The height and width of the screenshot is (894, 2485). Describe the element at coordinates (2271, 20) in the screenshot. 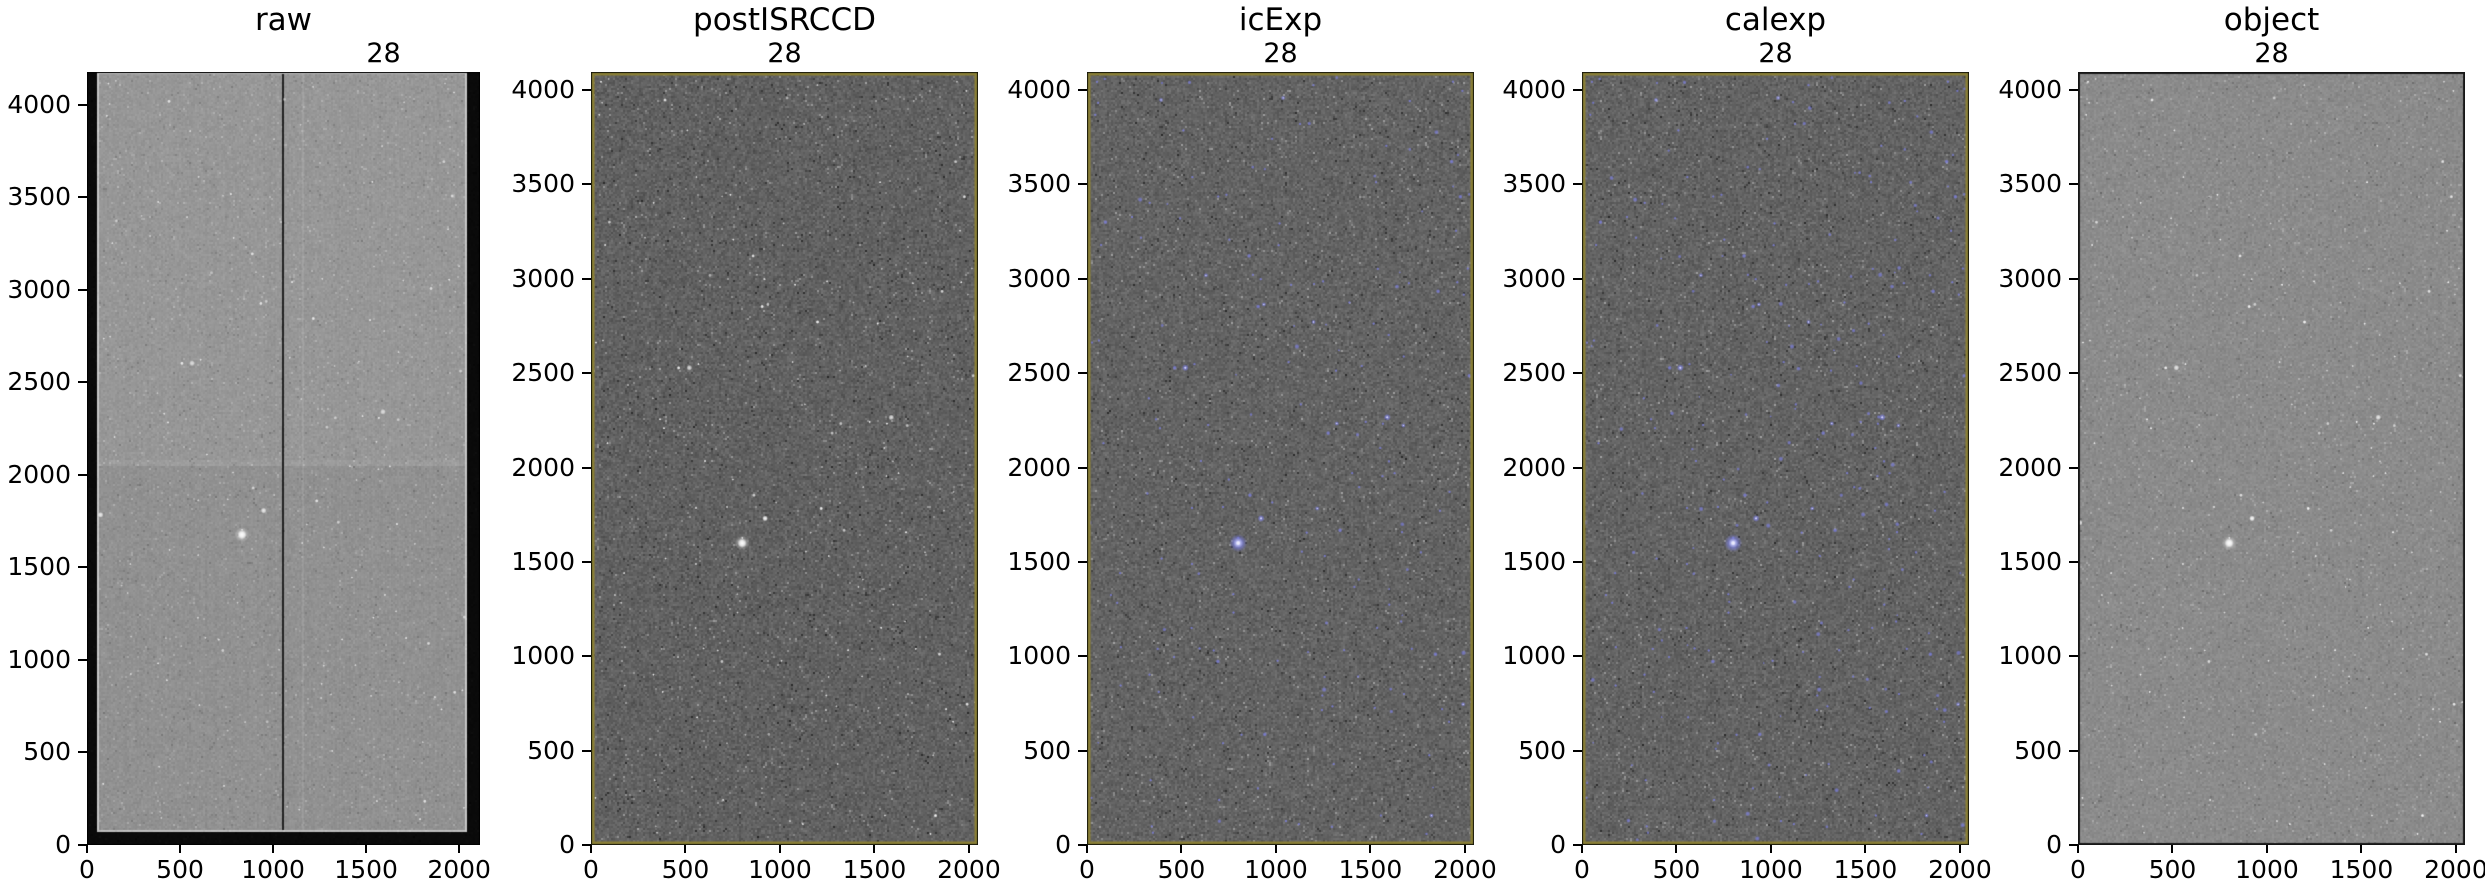

I see `panel-title: object` at that location.